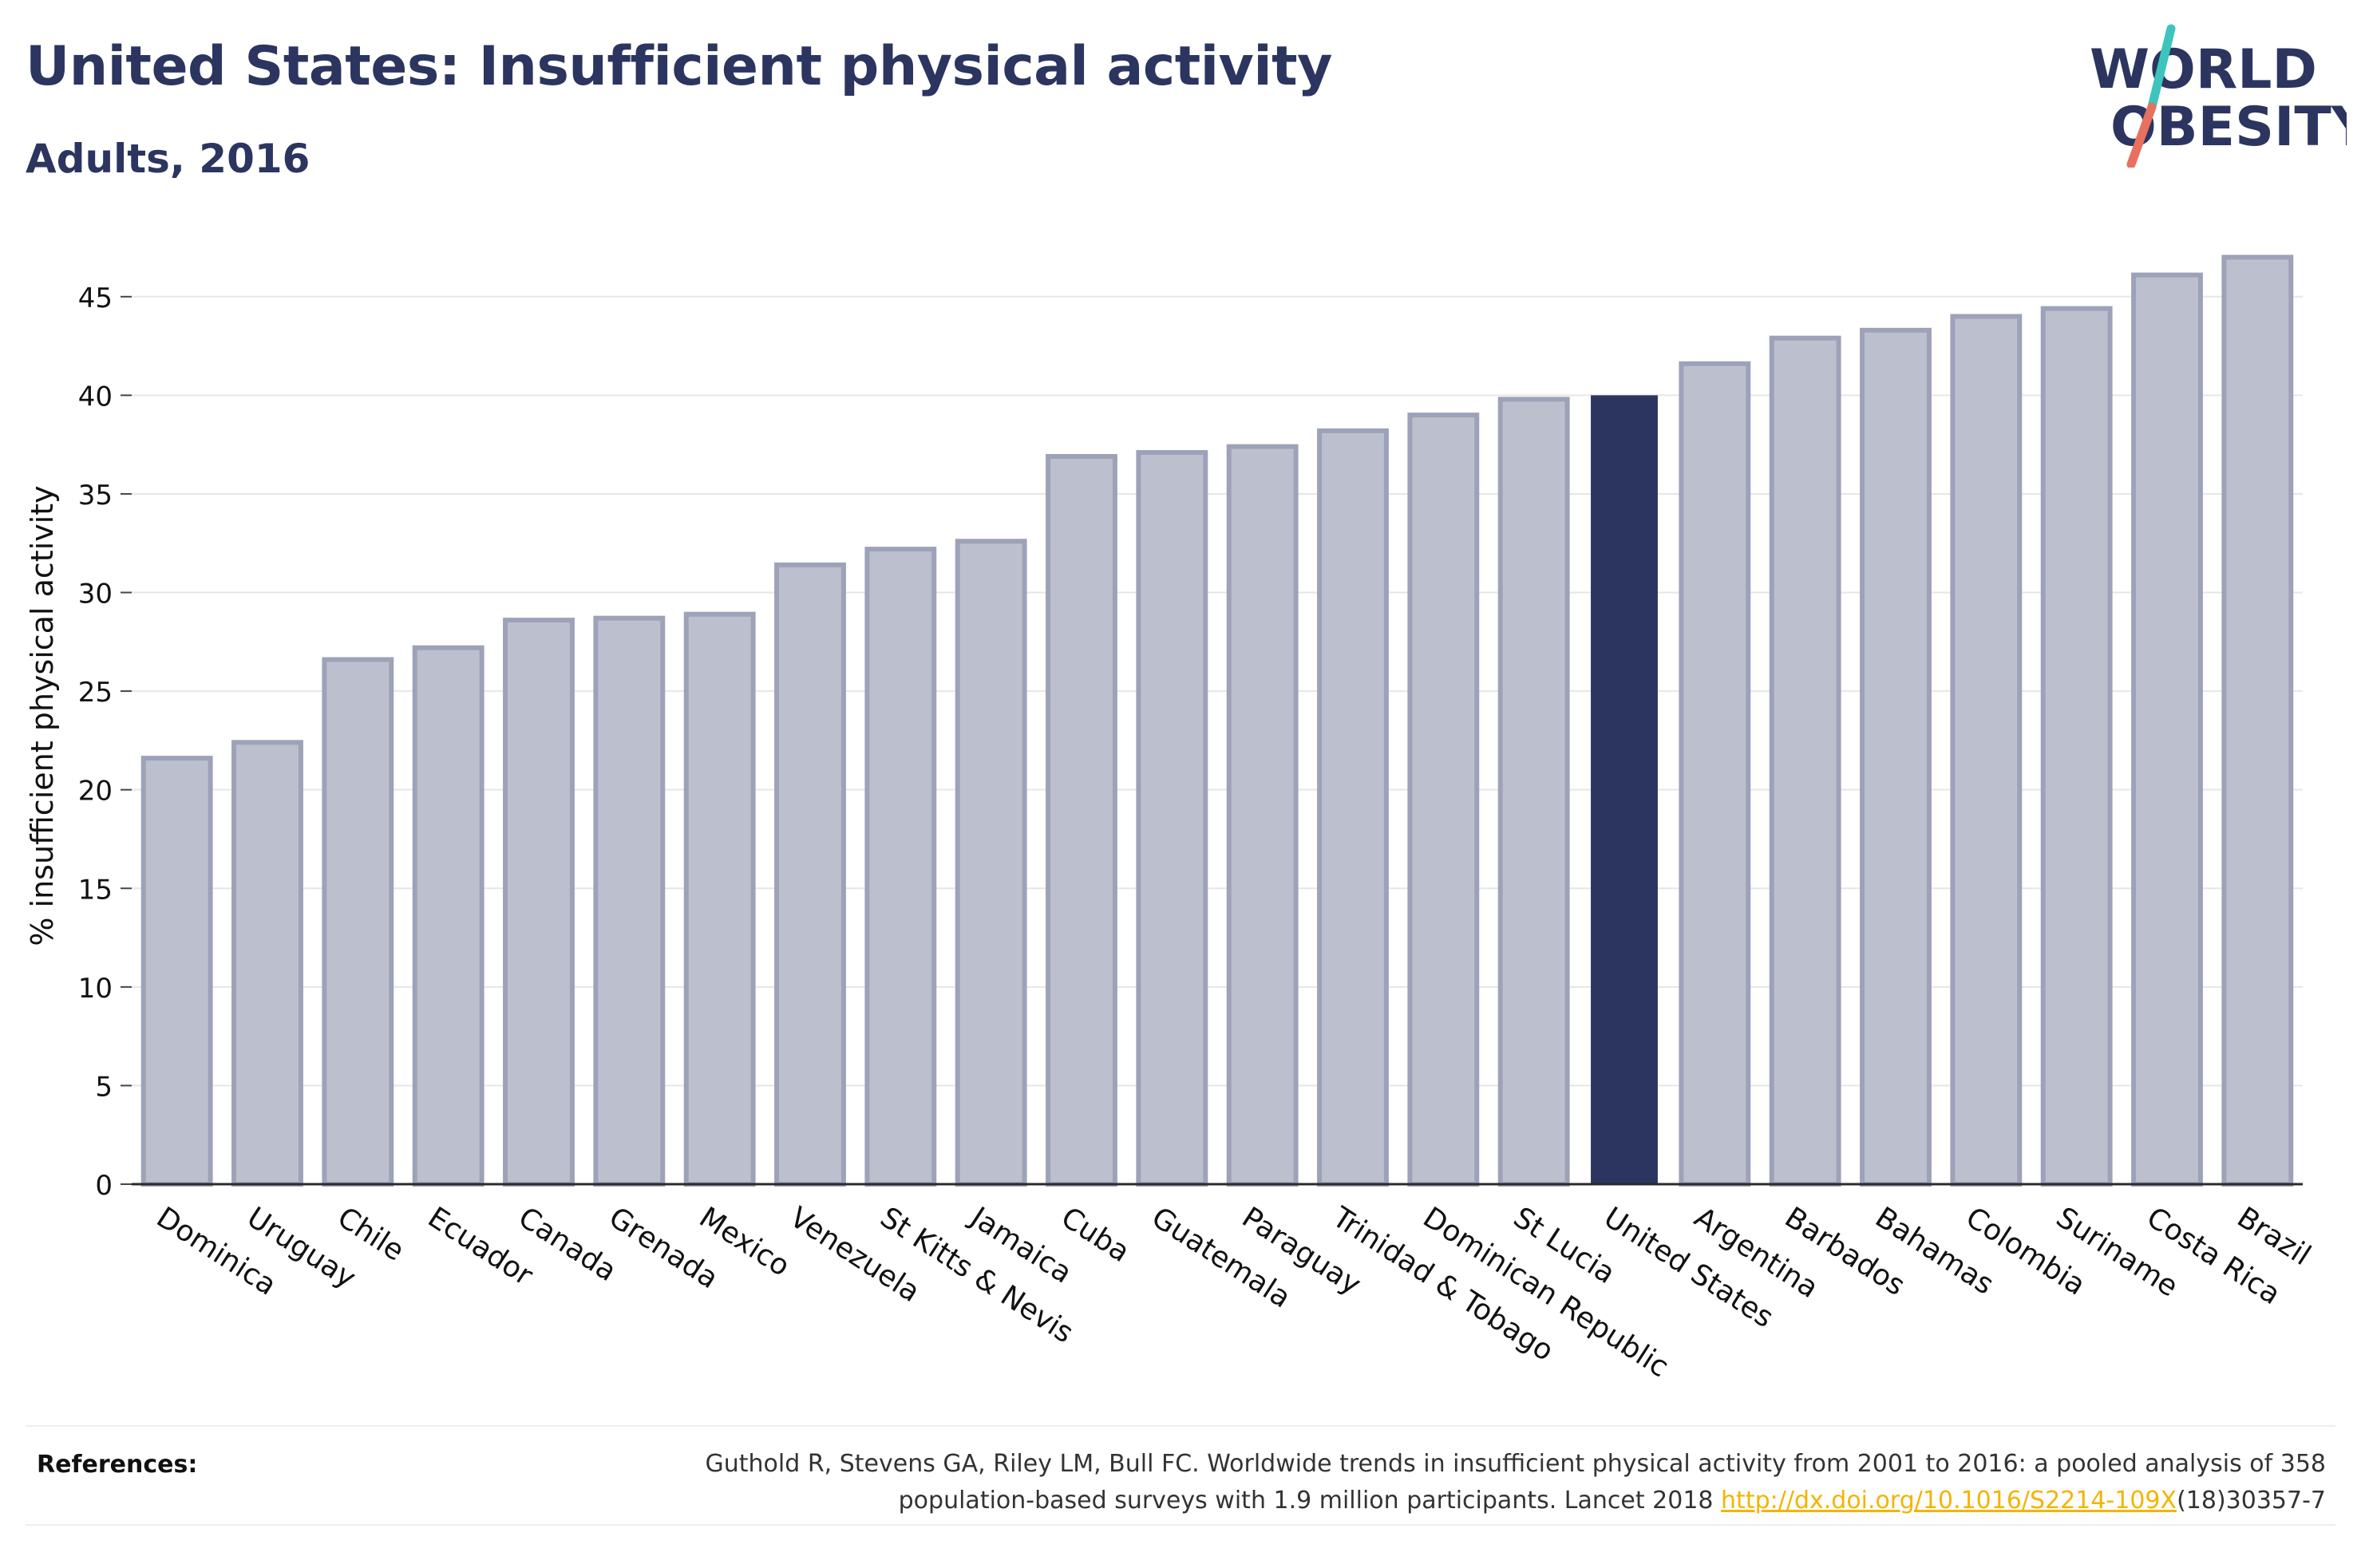  What do you see at coordinates (104, 1087) in the screenshot?
I see `y-tick-label: 5` at bounding box center [104, 1087].